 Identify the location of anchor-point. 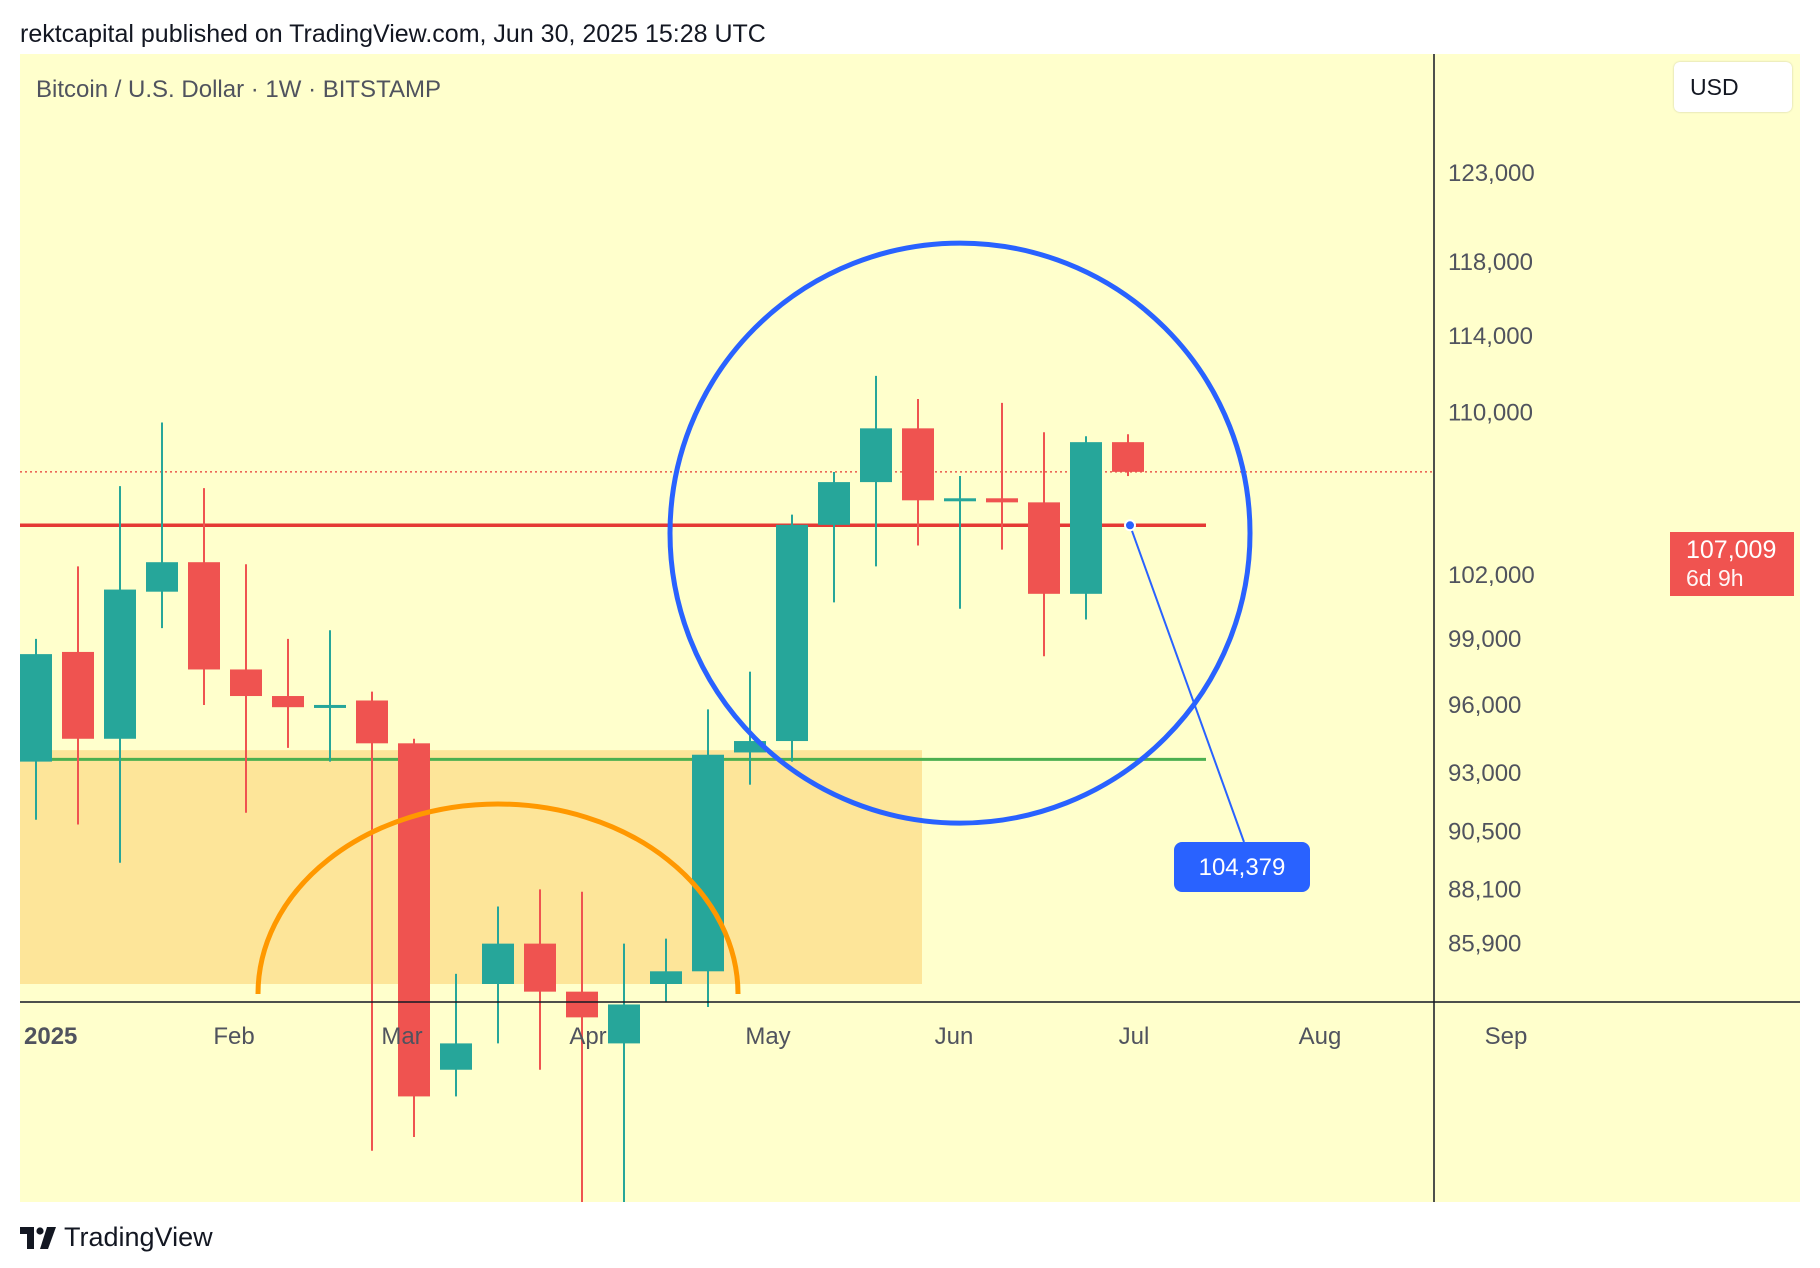
(1130, 525).